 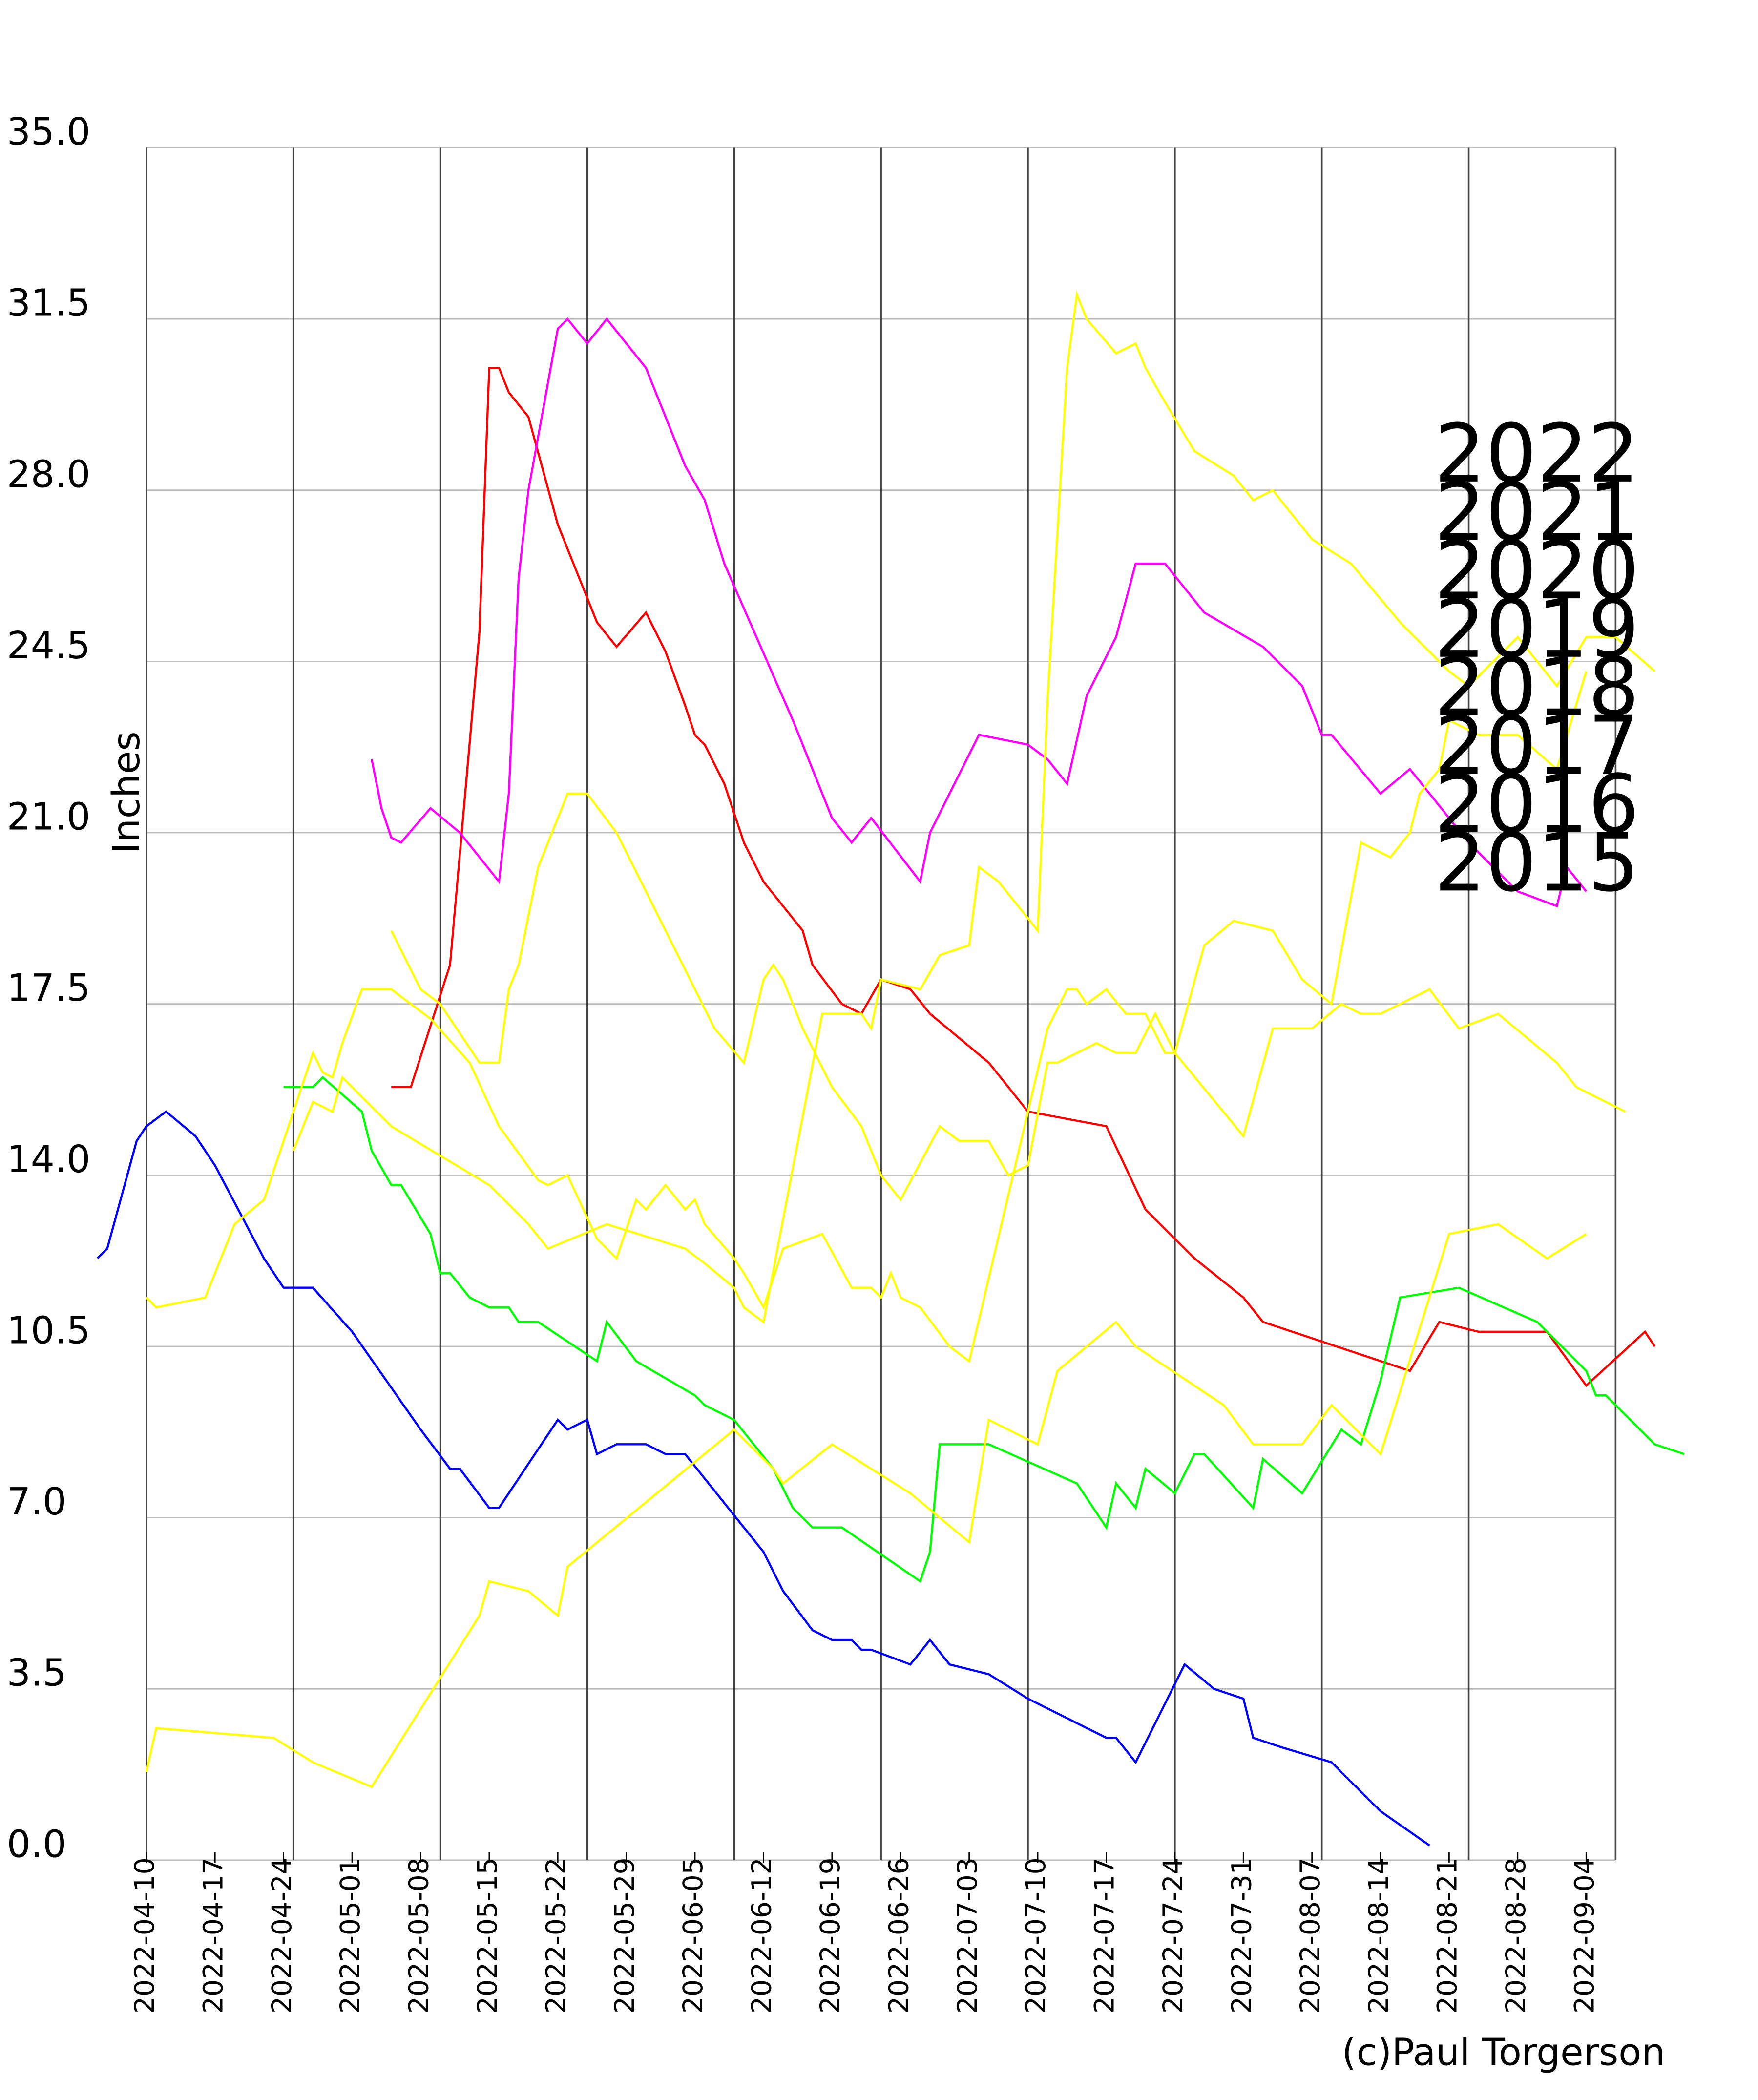 What do you see at coordinates (1173, 1935) in the screenshot?
I see `x-tick-label: 2022-07-24` at bounding box center [1173, 1935].